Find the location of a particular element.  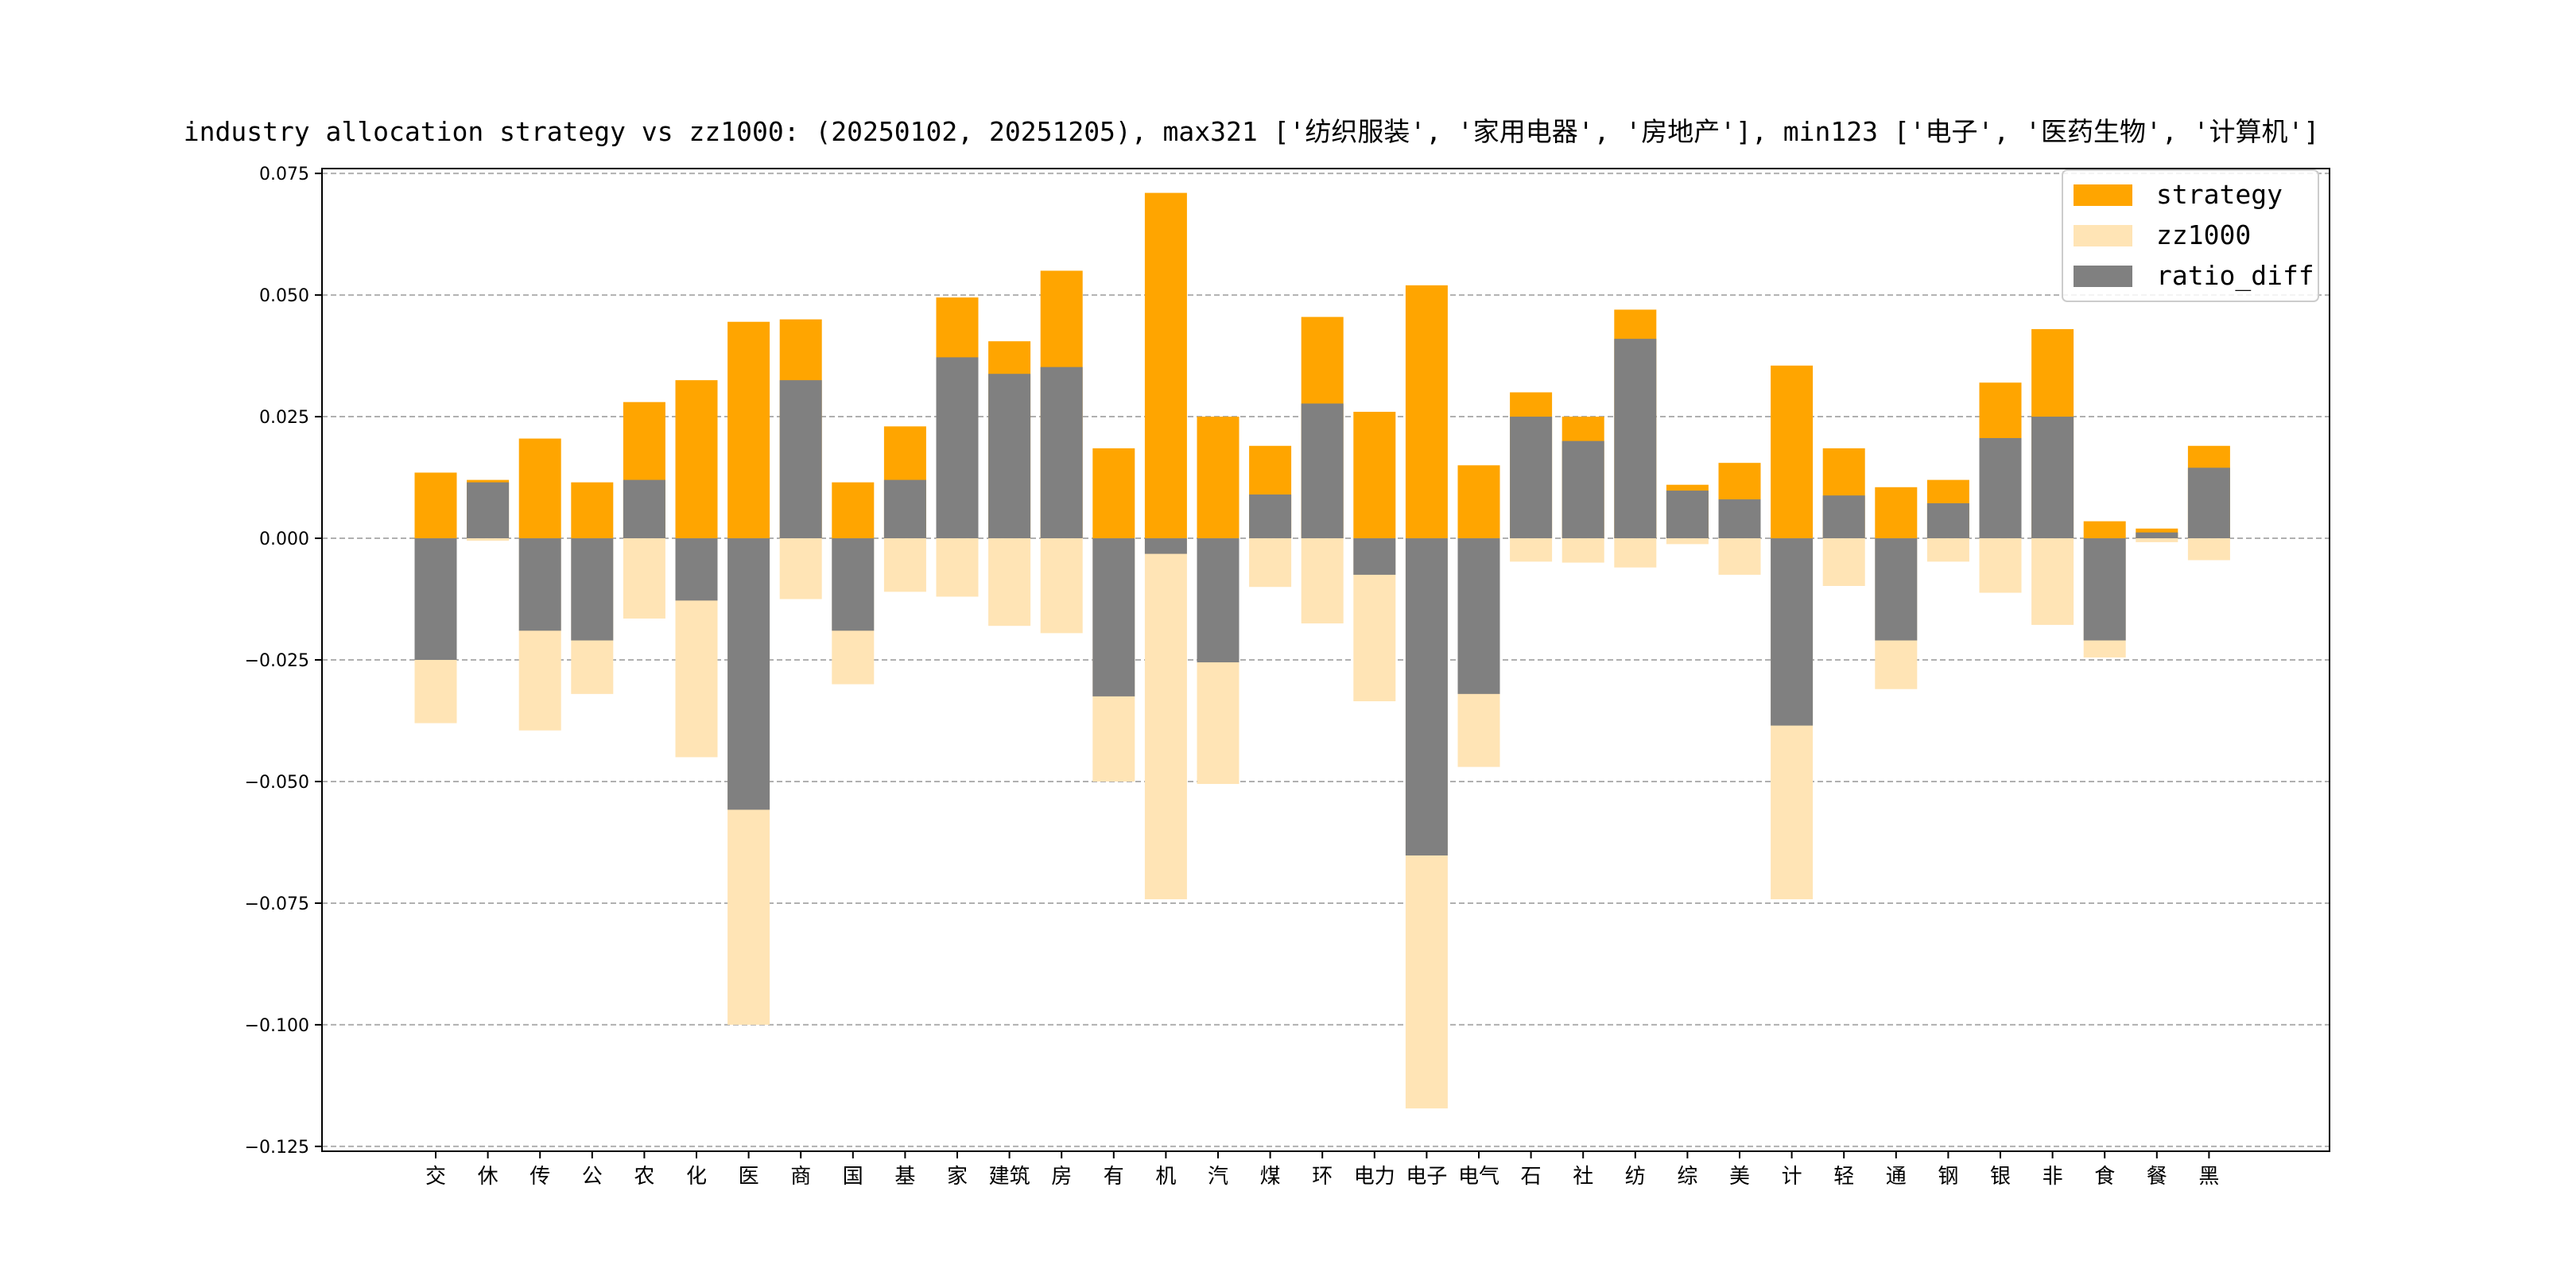

y-tick-label: −0.100 is located at coordinates (277, 1026).